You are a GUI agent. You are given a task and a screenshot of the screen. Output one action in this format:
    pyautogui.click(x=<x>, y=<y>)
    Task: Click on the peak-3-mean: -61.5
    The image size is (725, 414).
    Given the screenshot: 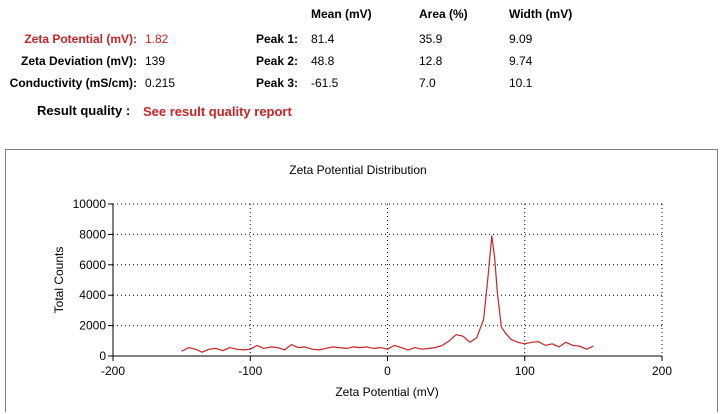 What is the action you would take?
    pyautogui.click(x=325, y=83)
    